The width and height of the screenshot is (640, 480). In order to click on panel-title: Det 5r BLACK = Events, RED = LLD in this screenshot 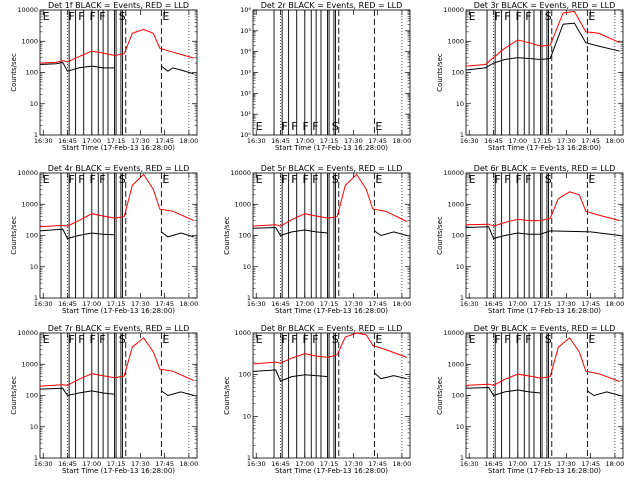, I will do `click(332, 168)`.